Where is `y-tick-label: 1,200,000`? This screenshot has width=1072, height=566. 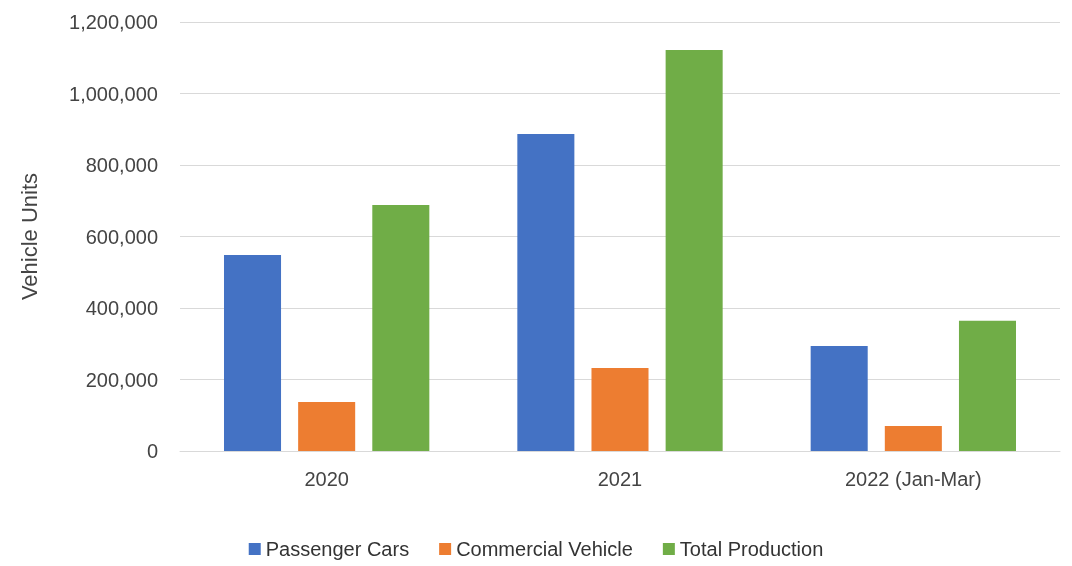 y-tick-label: 1,200,000 is located at coordinates (113, 22).